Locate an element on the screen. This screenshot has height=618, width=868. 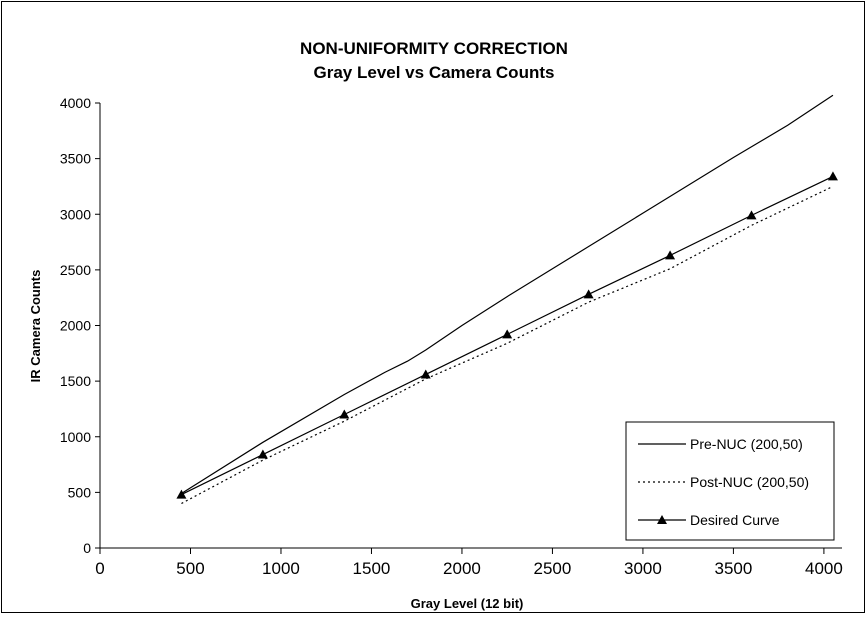
legend-label-1: Pre-NUC (200,50) is located at coordinates (746, 444).